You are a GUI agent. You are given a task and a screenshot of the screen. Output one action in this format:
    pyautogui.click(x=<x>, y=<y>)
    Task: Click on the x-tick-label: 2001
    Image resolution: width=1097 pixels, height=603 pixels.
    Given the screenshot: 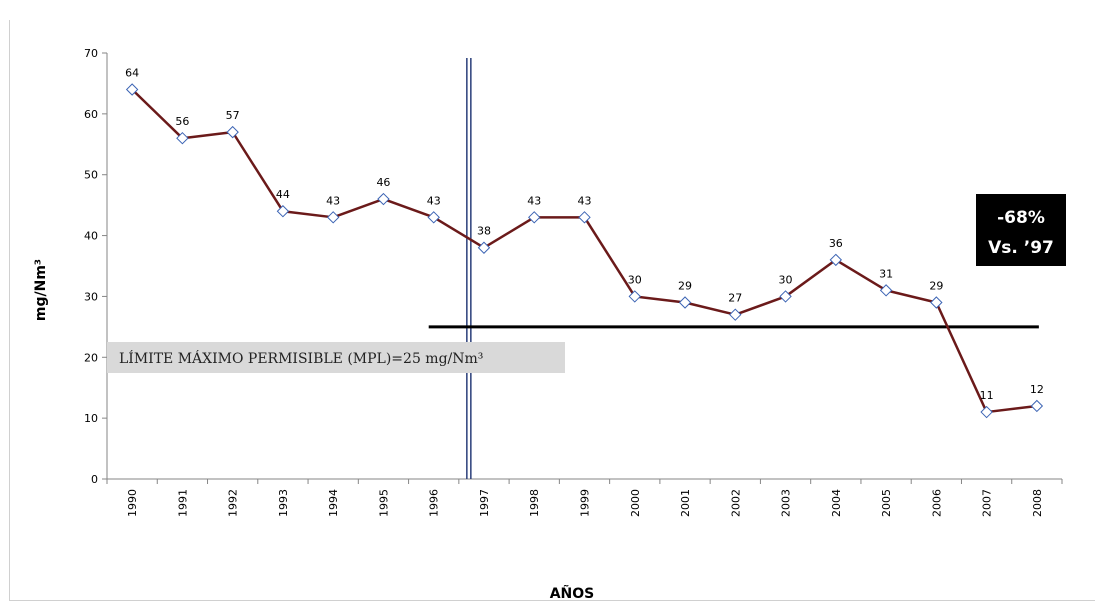 What is the action you would take?
    pyautogui.click(x=685, y=503)
    